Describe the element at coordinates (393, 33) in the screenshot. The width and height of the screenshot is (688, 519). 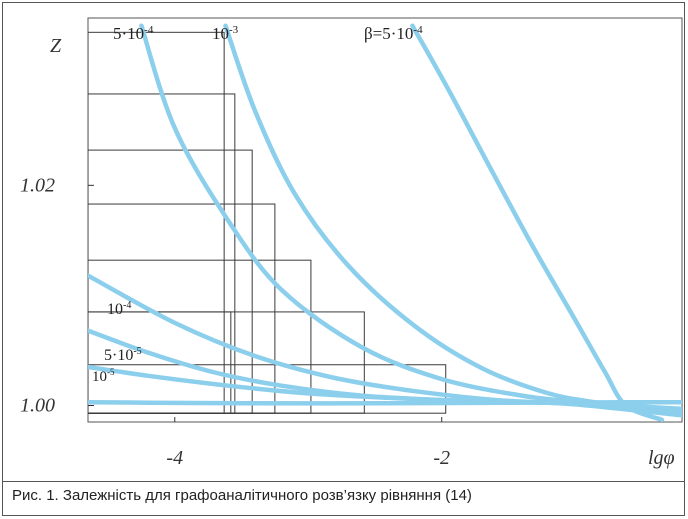
I see `curve-label-beta5e-4: β=5·10-4` at that location.